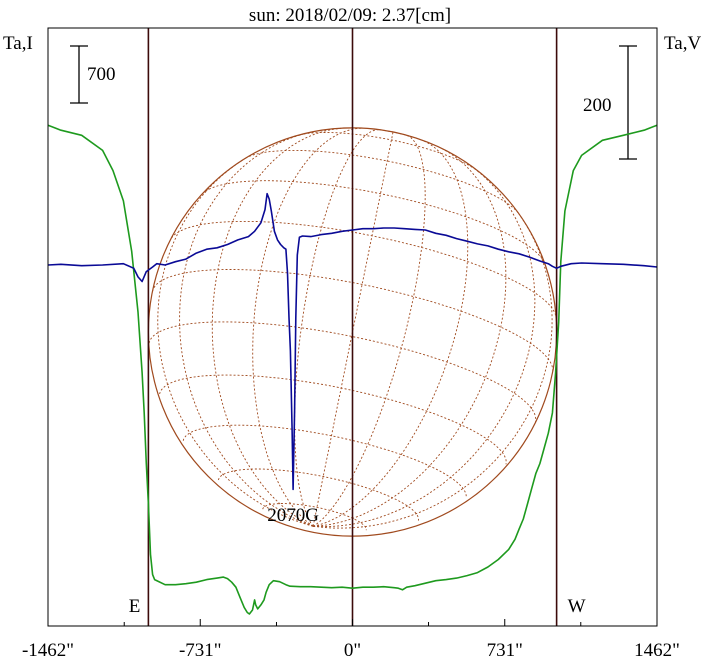 Image resolution: width=708 pixels, height=662 pixels. I want to click on active-region-label: 2070G, so click(293, 515).